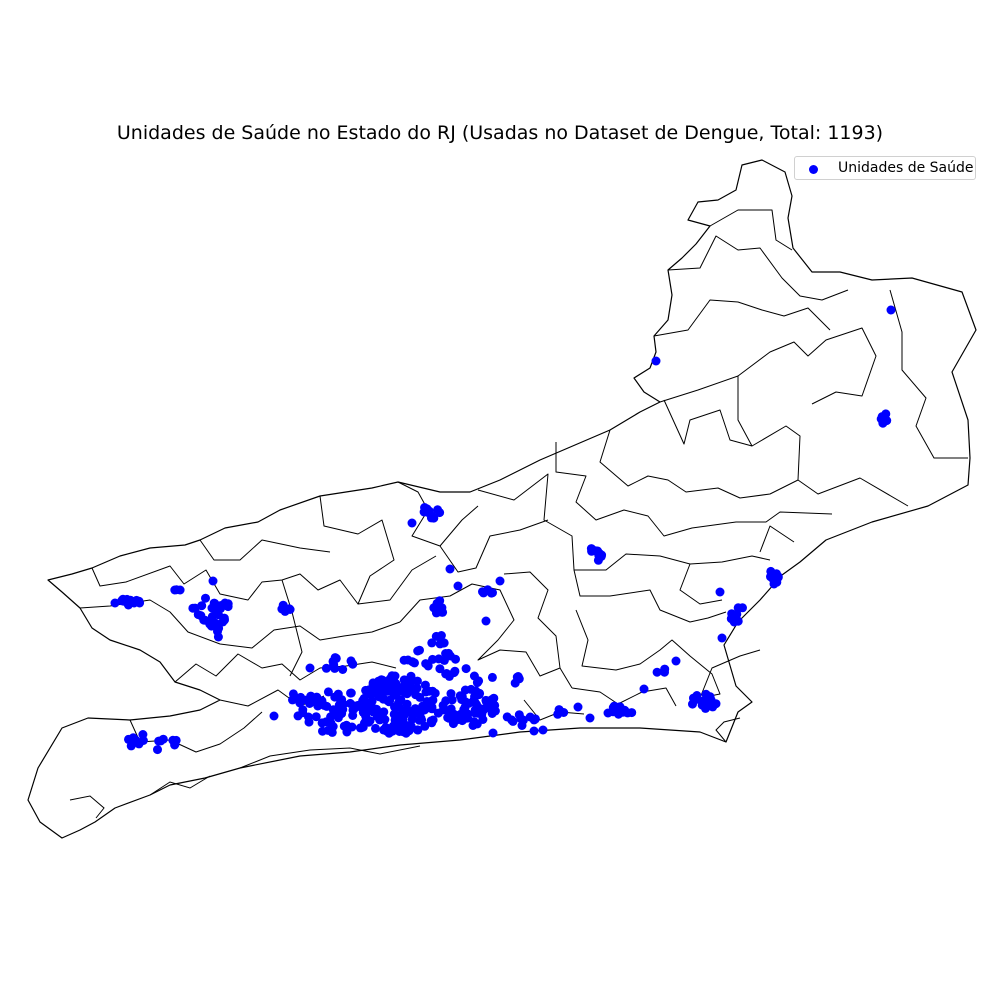 The width and height of the screenshot is (1000, 1004). What do you see at coordinates (906, 168) in the screenshot?
I see `legend-label: Unidades de Saúde` at bounding box center [906, 168].